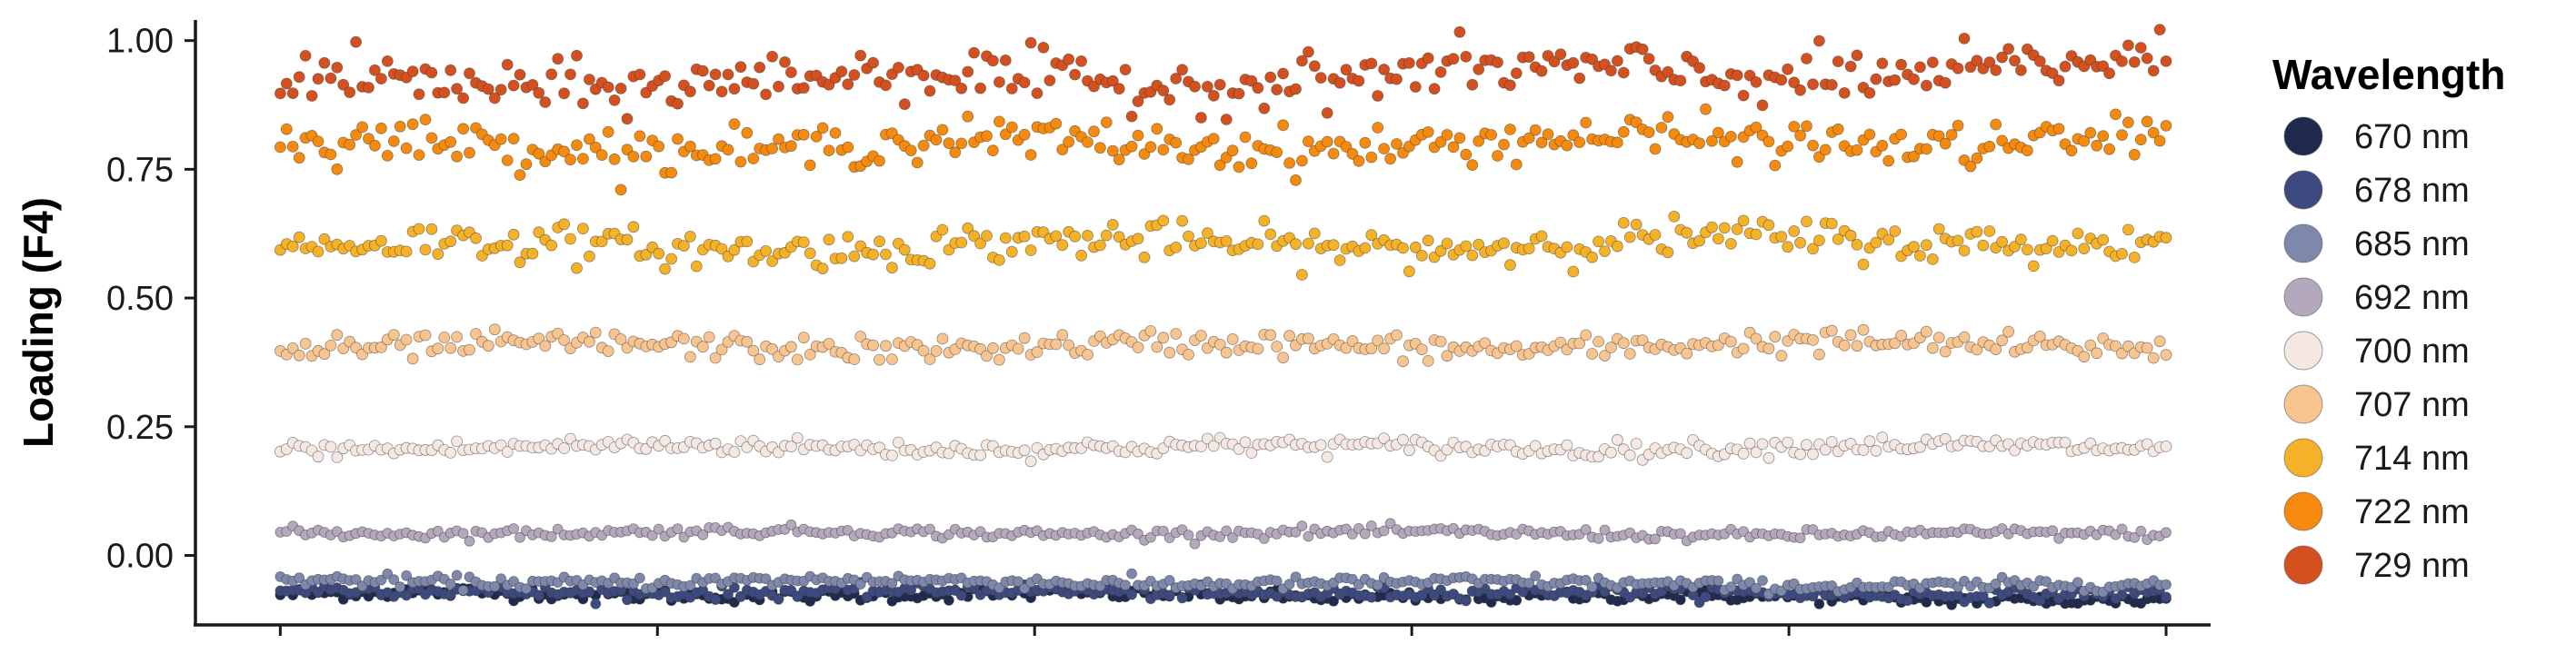 This screenshot has width=2576, height=654. I want to click on legend-swatch, so click(2303, 565).